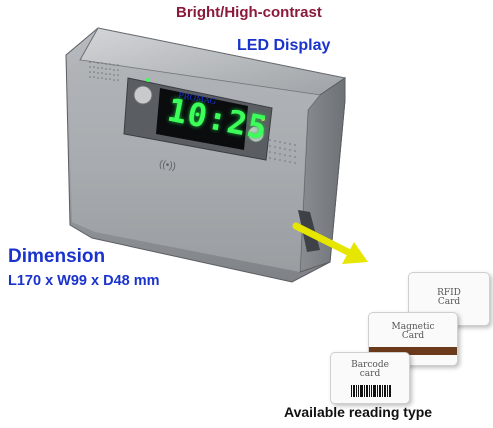 Image resolution: width=493 pixels, height=428 pixels. I want to click on dimension-size: L170 x W99 x D48 mm, so click(84, 281).